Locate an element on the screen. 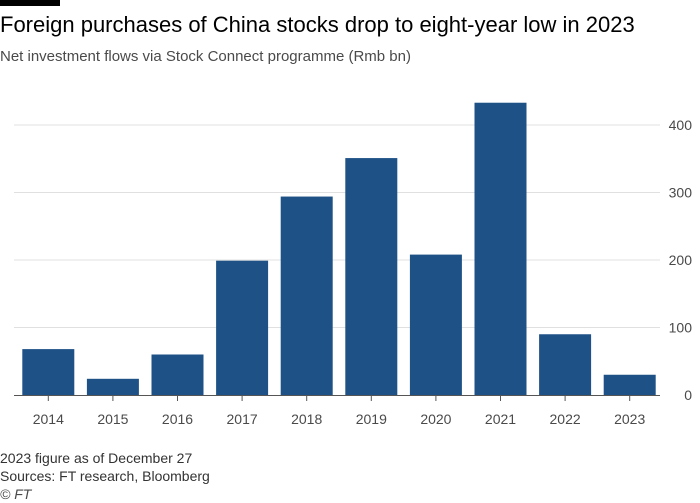  y-tick-label: 200 is located at coordinates (681, 260).